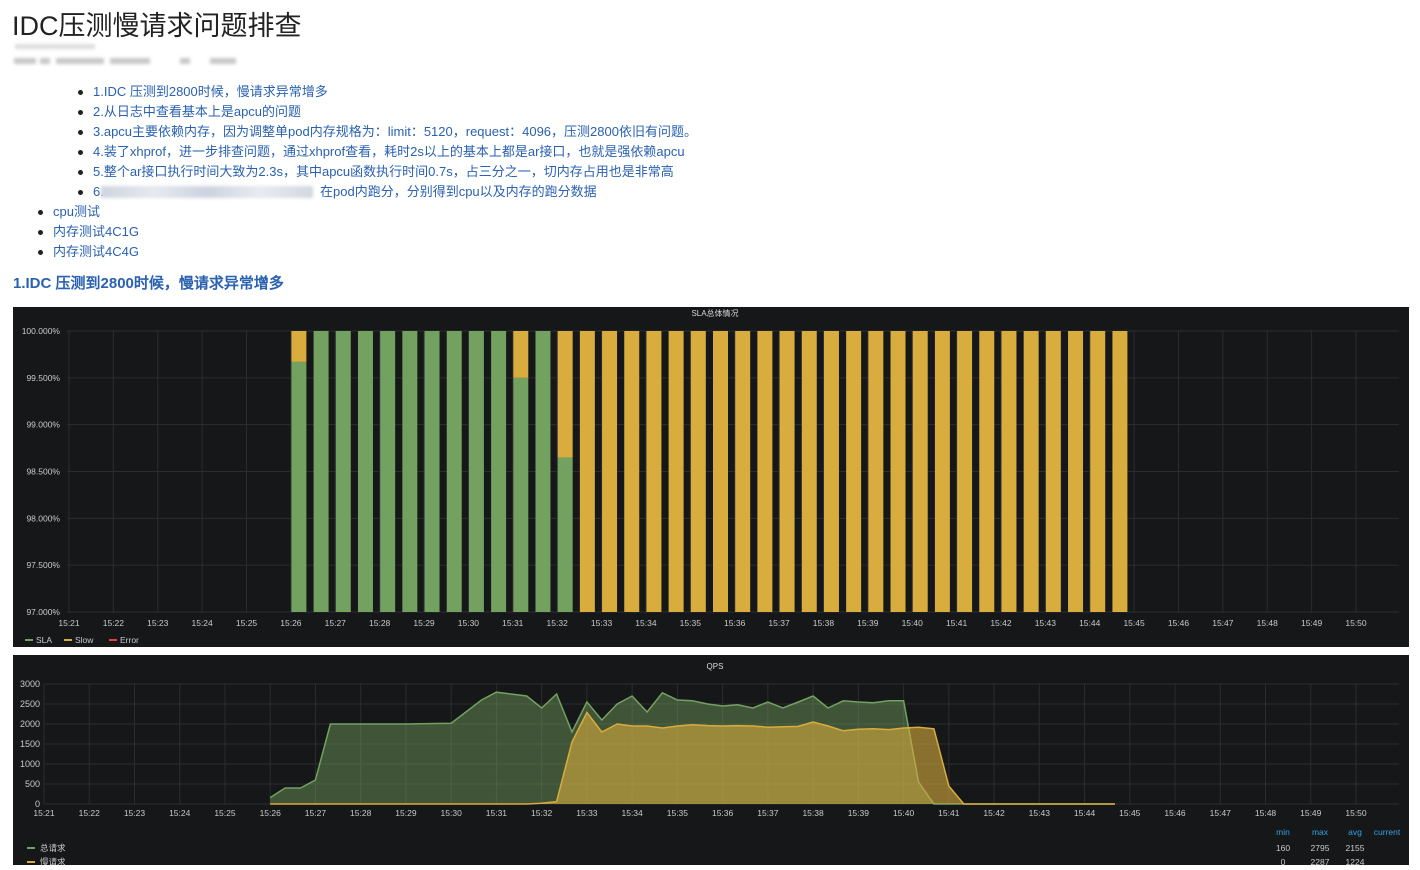  Describe the element at coordinates (76, 211) in the screenshot. I see `list-item-link: cpu测试` at that location.